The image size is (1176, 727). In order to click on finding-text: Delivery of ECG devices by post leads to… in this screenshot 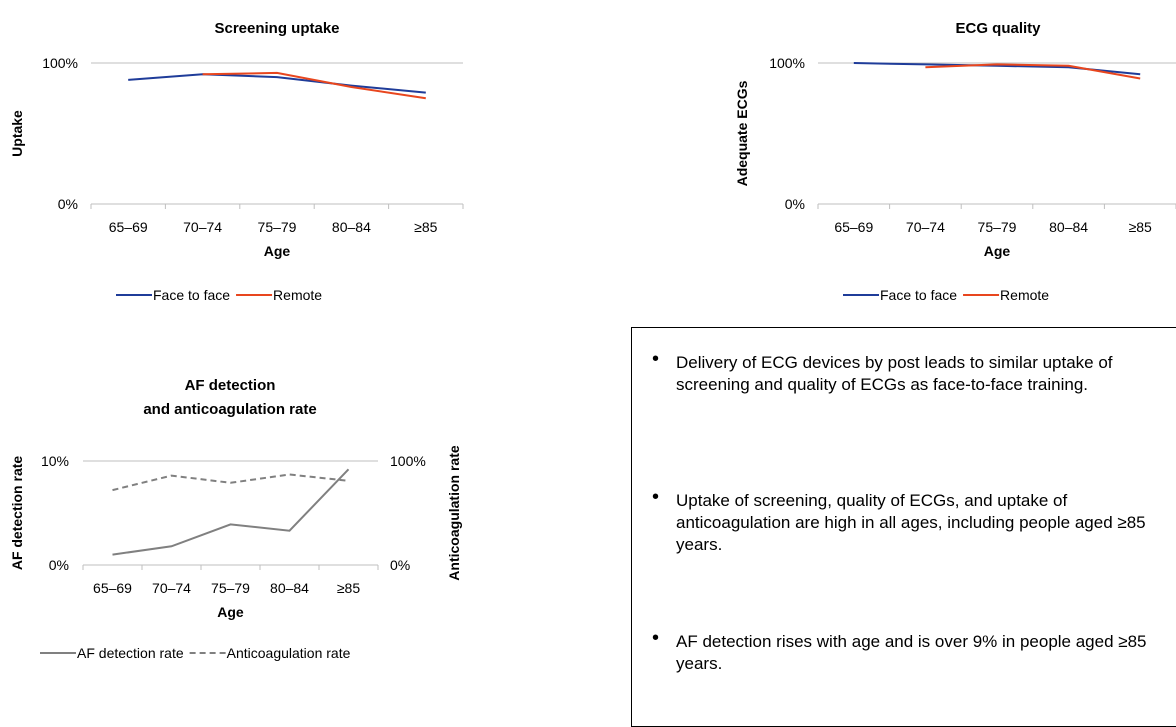, I will do `click(894, 373)`.